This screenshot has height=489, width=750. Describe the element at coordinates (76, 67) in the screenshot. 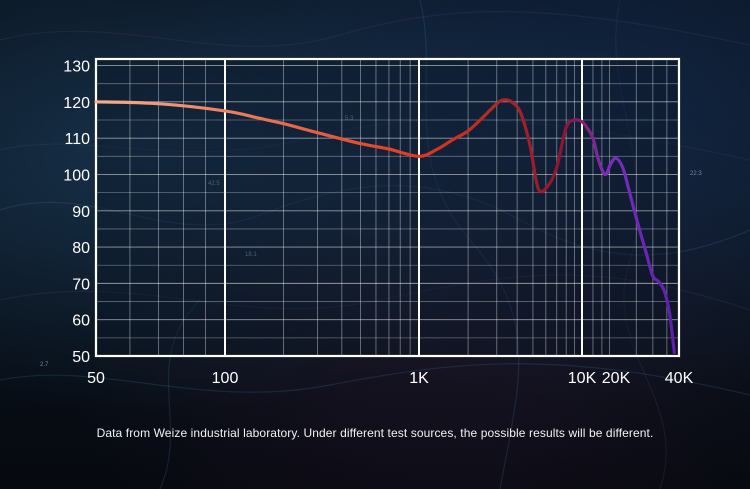

I see `y-tick-label: 130` at that location.